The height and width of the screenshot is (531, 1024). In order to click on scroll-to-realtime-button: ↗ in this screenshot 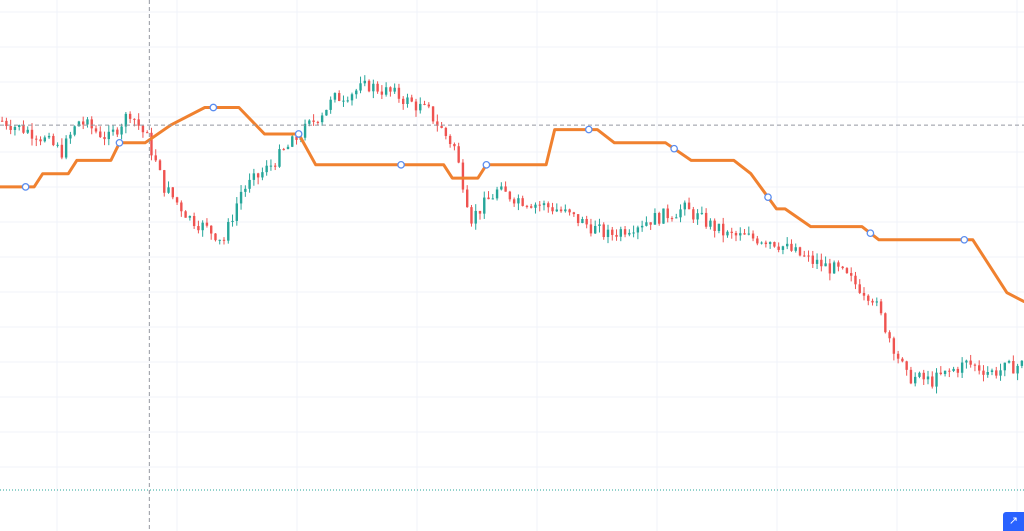, I will do `click(1013, 521)`.